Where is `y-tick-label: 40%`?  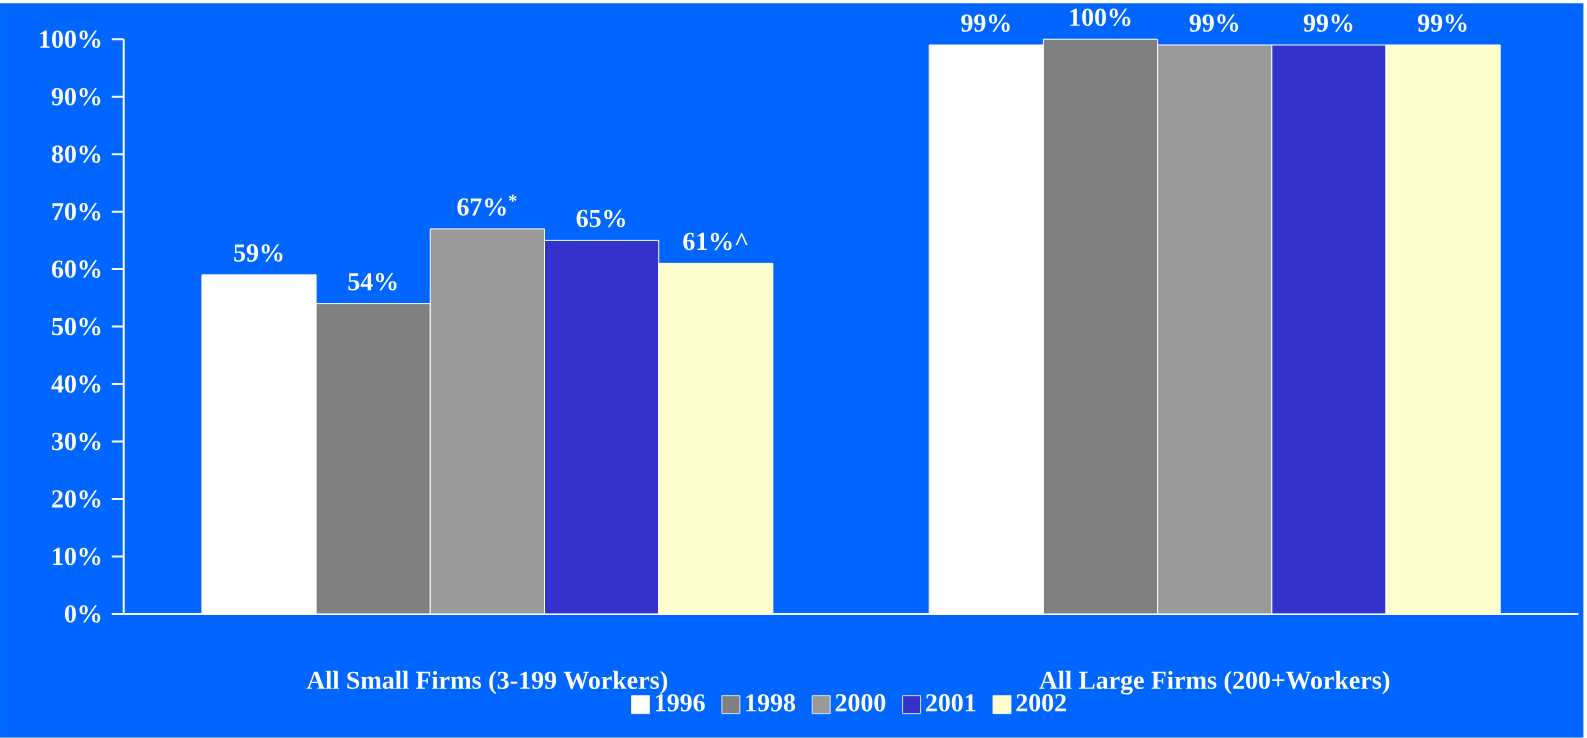 y-tick-label: 40% is located at coordinates (76, 384).